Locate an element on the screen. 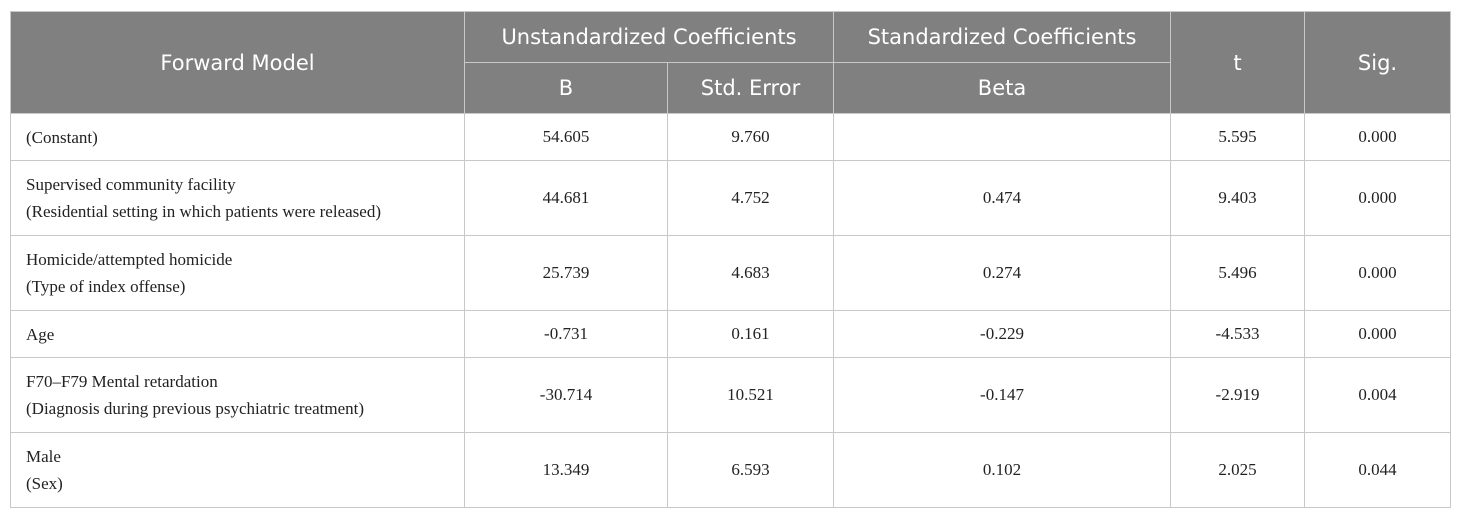 The height and width of the screenshot is (519, 1460). table-row: Male (Sex) 13.349 6.593 0.102 2.025 0.044 is located at coordinates (731, 470).